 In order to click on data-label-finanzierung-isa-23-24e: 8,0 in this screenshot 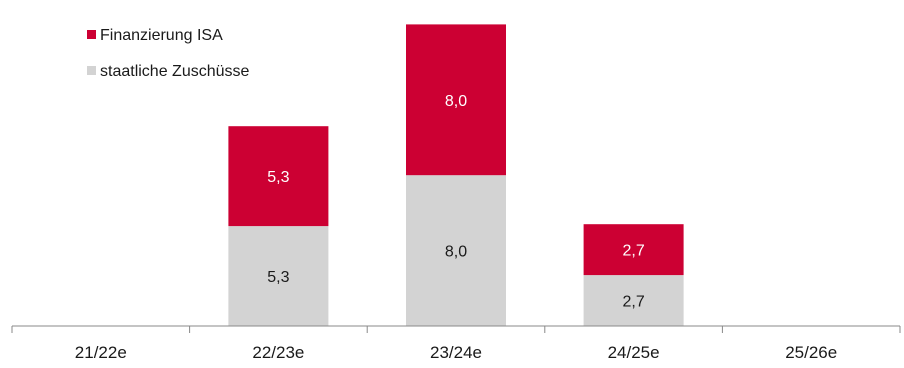, I will do `click(456, 101)`.